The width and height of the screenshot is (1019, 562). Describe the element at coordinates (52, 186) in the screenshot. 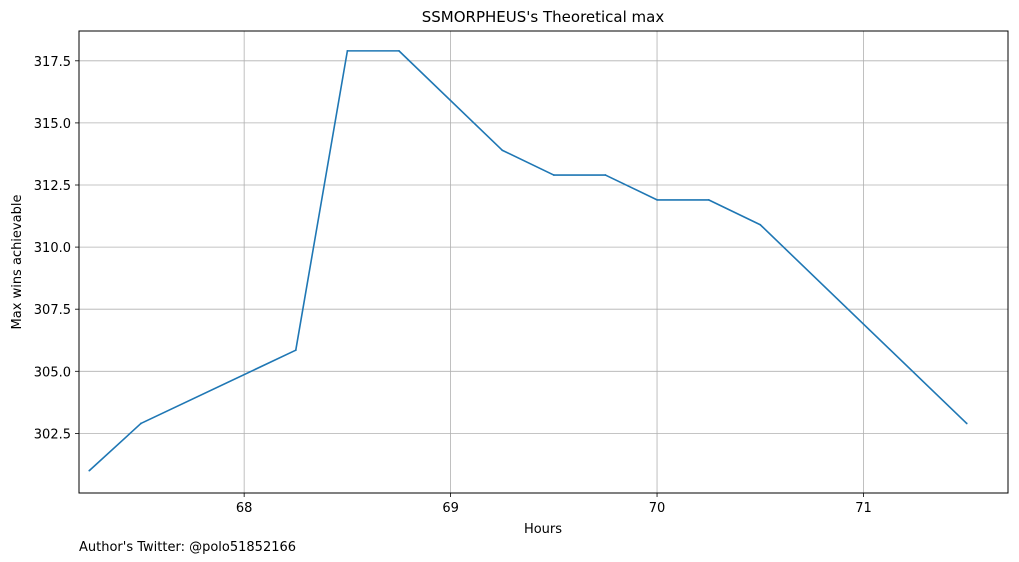

I see `y-tick-label: 312.5` at that location.